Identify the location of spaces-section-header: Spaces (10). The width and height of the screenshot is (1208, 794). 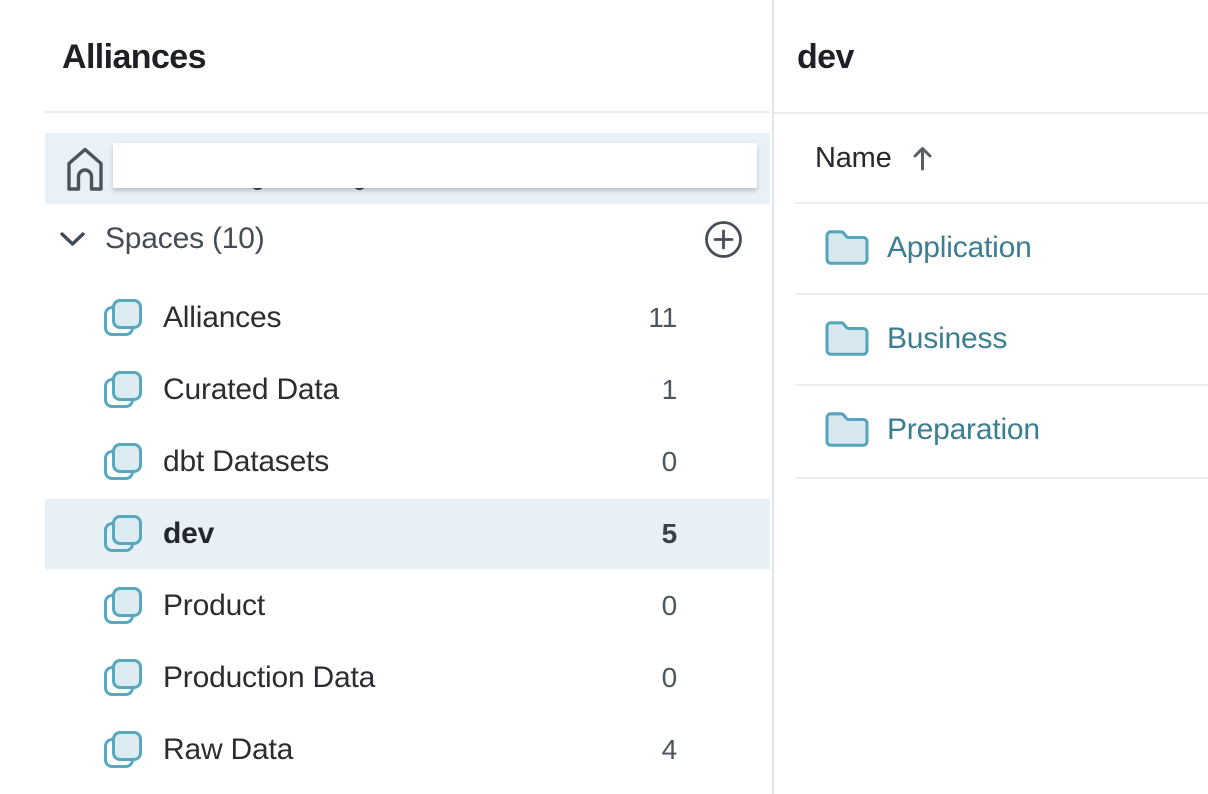
(407, 239).